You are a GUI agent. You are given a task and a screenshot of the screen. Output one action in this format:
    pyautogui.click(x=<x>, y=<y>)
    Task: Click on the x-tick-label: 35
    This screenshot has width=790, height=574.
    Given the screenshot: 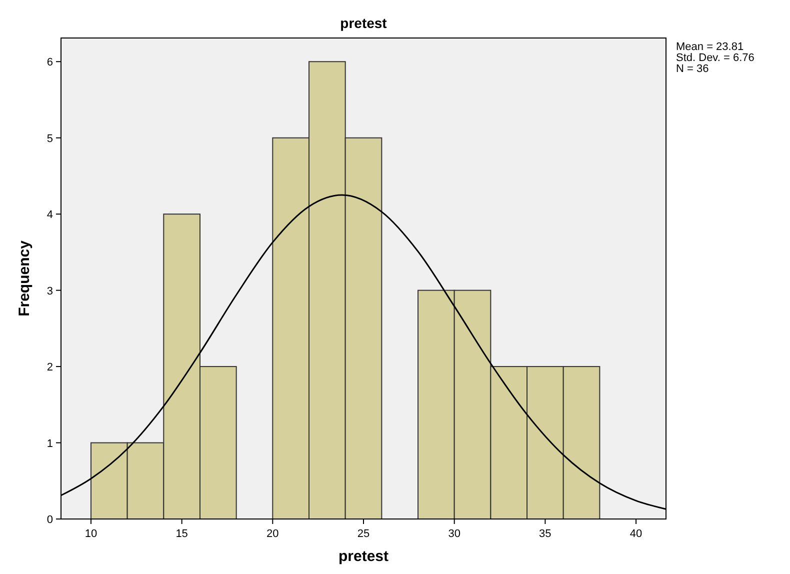 What is the action you would take?
    pyautogui.click(x=545, y=534)
    